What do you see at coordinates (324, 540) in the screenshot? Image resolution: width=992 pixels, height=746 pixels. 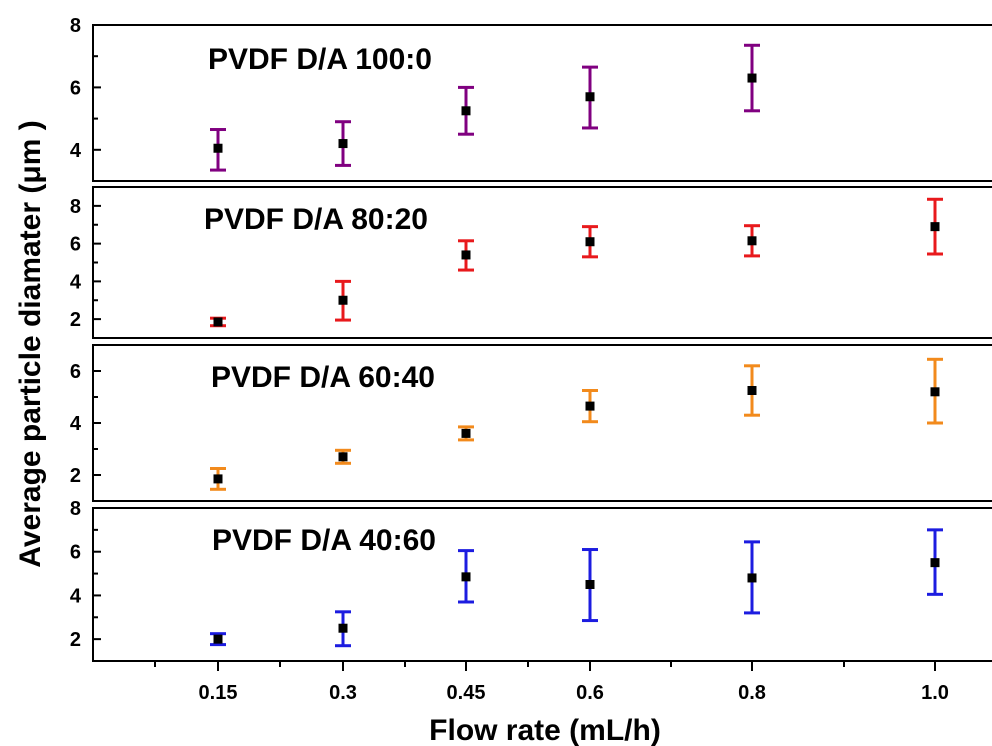 I see `panel-label: PVDF D/A 40:60` at bounding box center [324, 540].